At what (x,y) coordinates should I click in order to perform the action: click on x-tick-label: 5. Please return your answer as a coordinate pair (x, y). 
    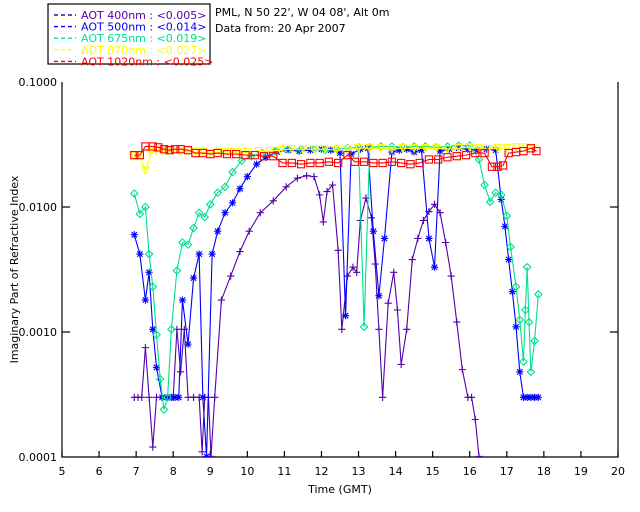
    Looking at the image, I should click on (62, 471).